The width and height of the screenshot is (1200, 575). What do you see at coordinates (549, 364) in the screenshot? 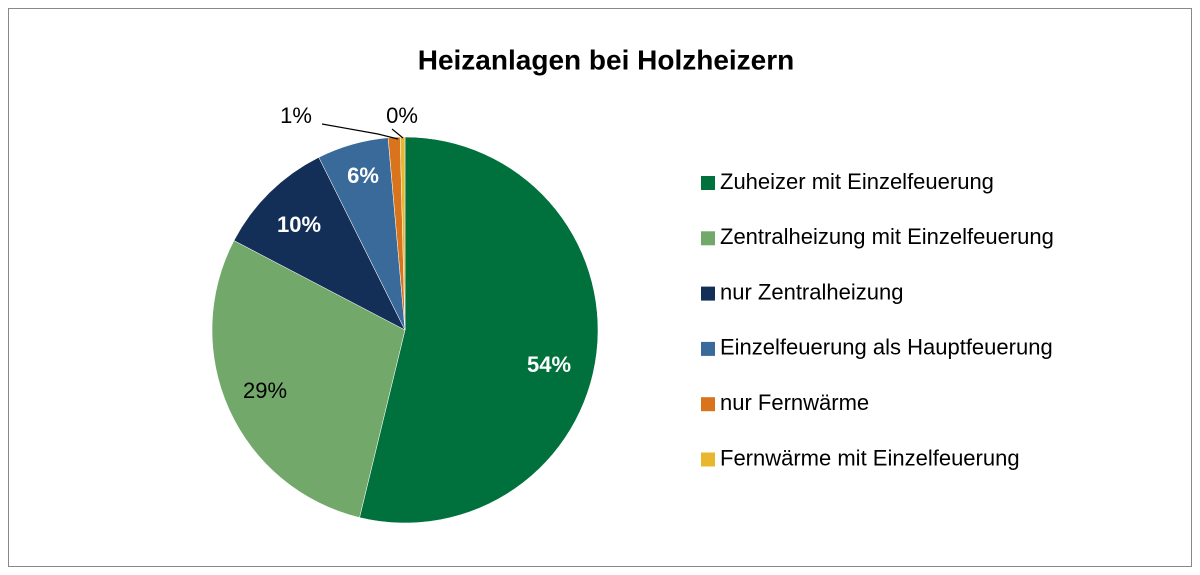
I see `data-label: 54%` at bounding box center [549, 364].